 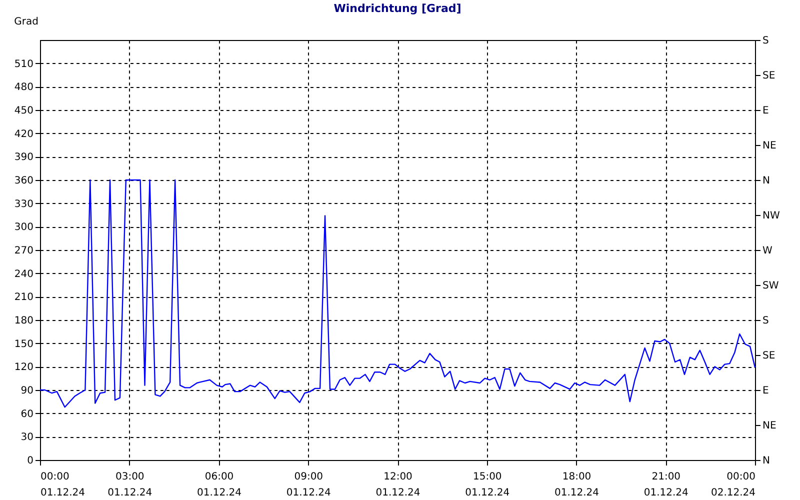 What do you see at coordinates (24, 344) in the screenshot?
I see `y-tick-label: 150` at bounding box center [24, 344].